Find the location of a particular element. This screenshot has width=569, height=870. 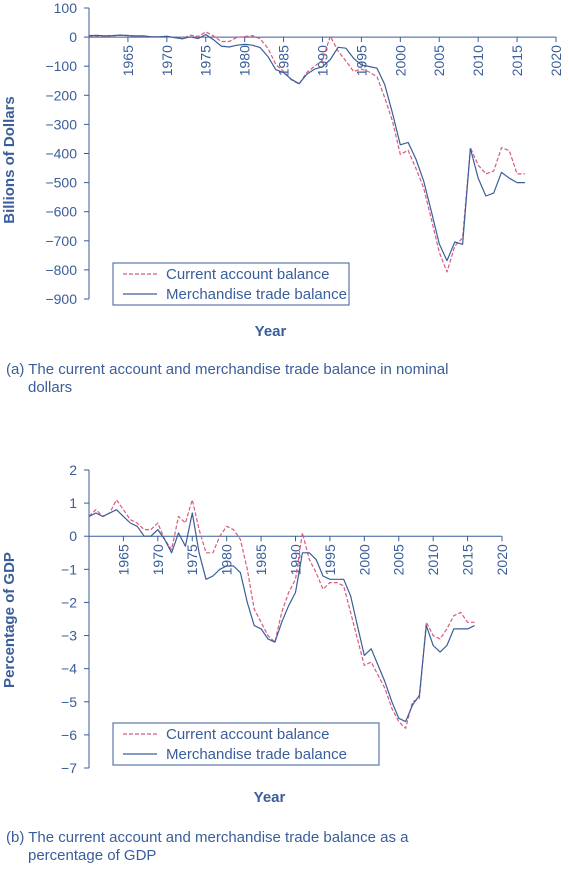

chartb-x-tick-label: 2005 is located at coordinates (399, 559).